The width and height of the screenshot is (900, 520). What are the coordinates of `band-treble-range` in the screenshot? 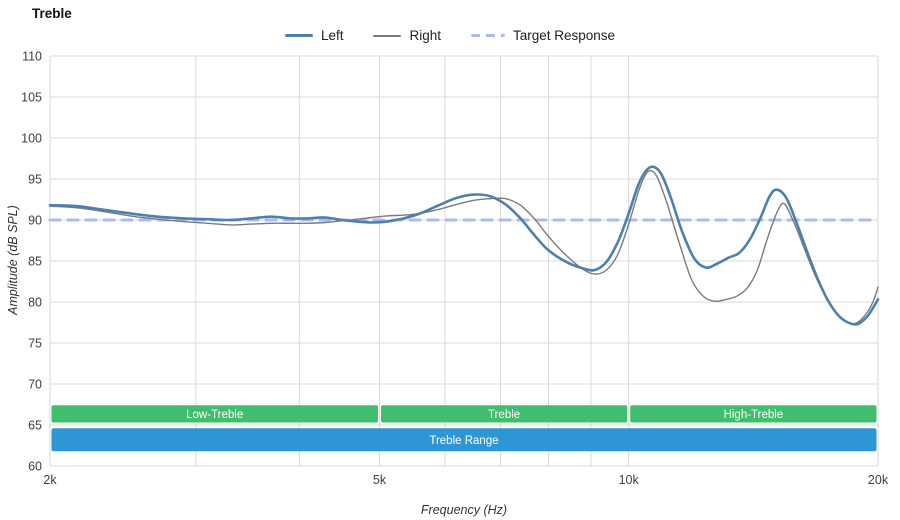 It's located at (464, 440).